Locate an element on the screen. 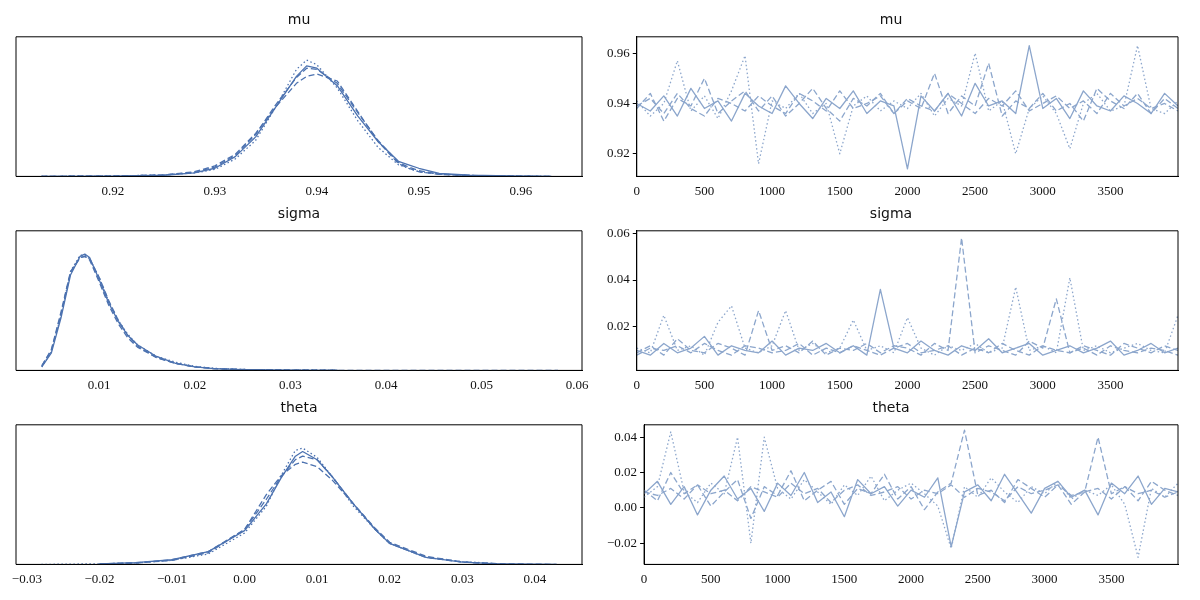  x-tick-label: 0.95 is located at coordinates (419, 190).